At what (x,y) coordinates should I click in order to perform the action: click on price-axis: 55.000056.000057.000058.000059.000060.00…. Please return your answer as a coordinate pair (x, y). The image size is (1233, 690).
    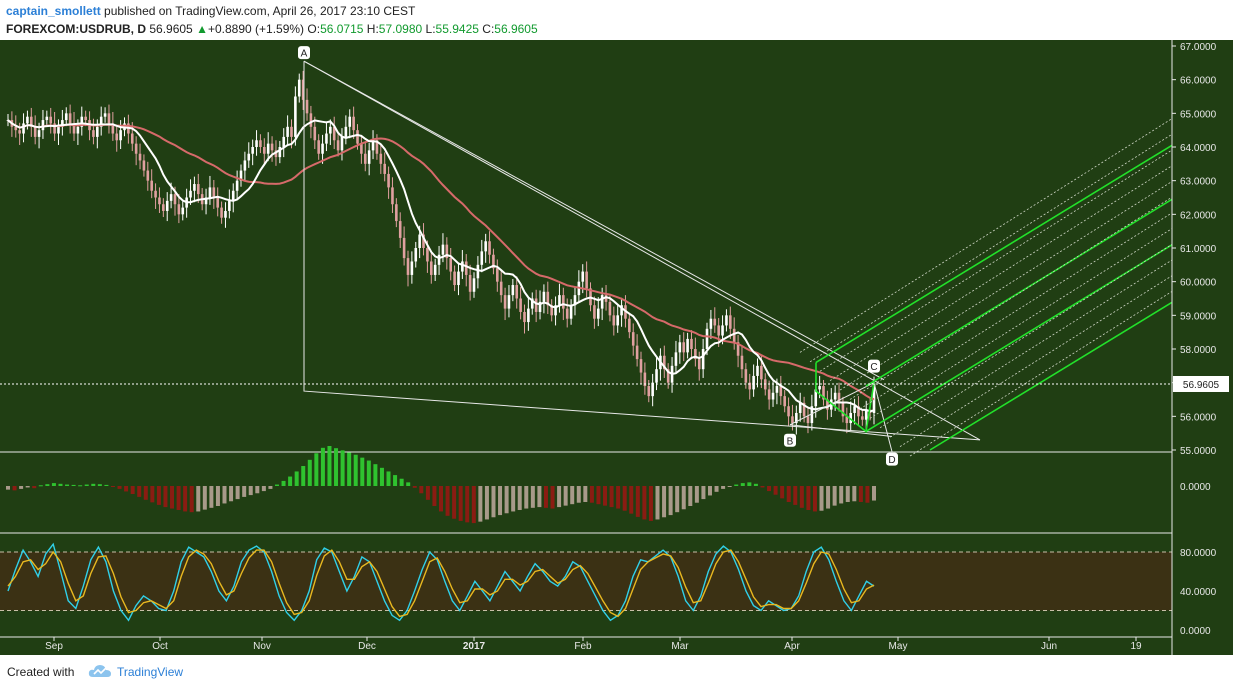
    Looking at the image, I should click on (1202, 347).